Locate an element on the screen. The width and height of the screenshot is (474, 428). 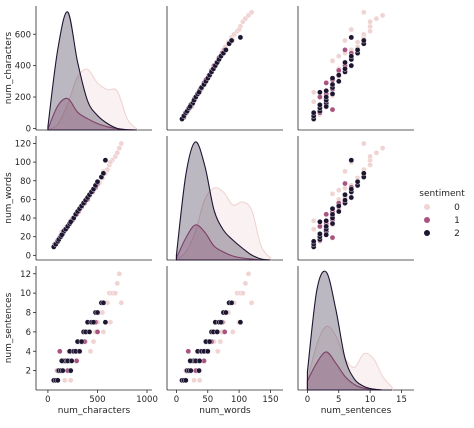
ytick-label-num_words-120: 120 is located at coordinates (23, 144).